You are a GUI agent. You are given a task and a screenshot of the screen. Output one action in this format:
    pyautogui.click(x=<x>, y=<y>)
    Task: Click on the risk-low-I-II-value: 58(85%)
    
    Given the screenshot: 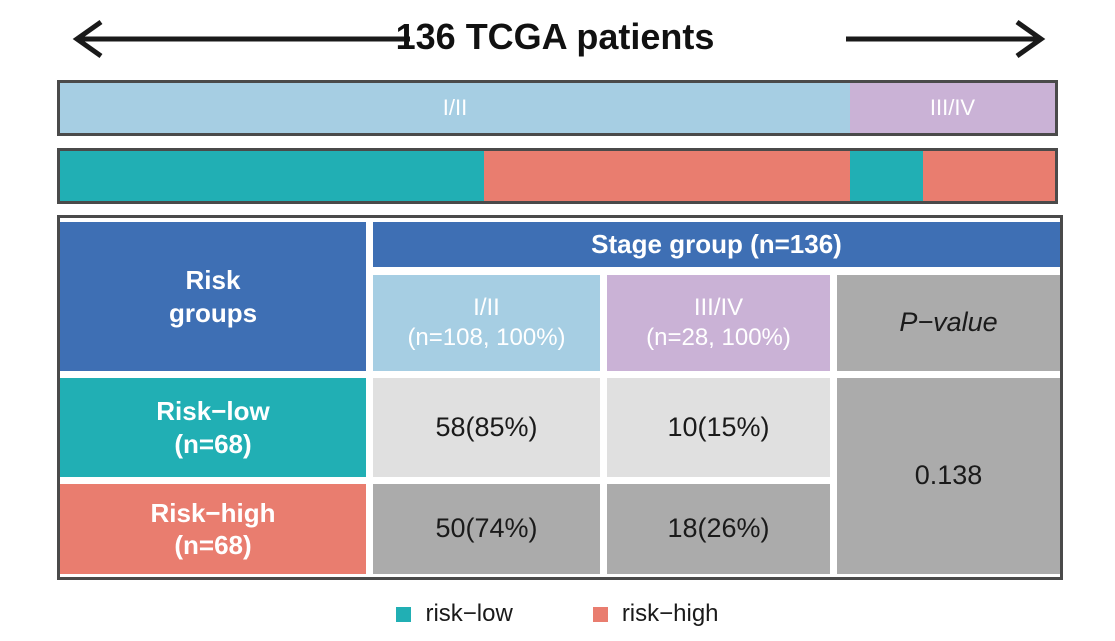 What is the action you would take?
    pyautogui.click(x=486, y=426)
    